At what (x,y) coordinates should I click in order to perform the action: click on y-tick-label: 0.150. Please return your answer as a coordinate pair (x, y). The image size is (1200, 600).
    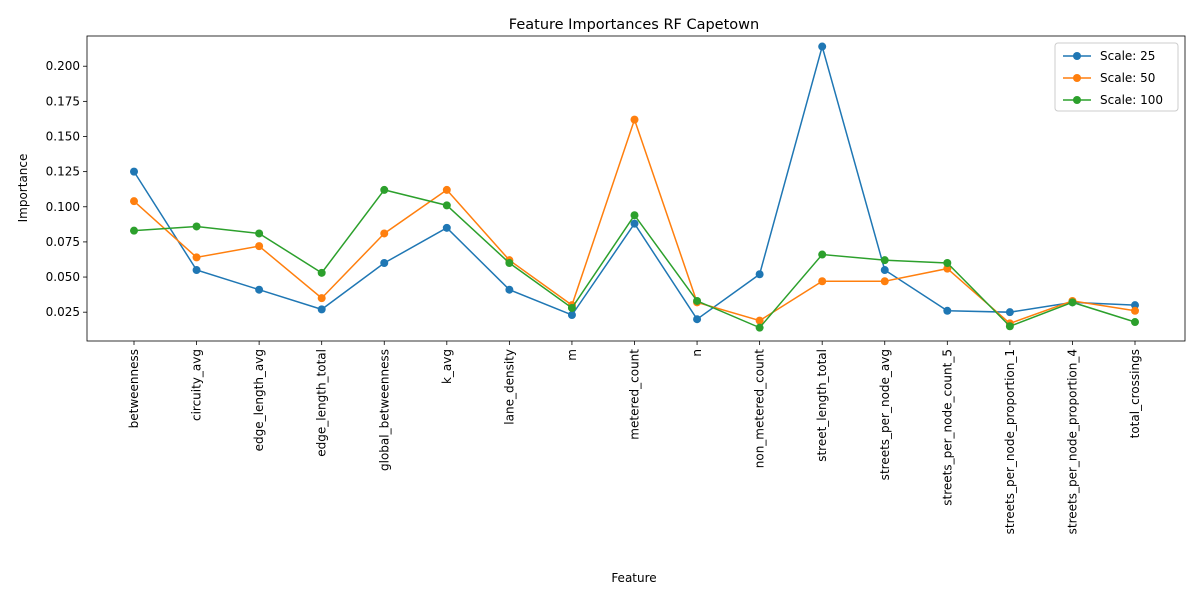
    Looking at the image, I should click on (63, 136).